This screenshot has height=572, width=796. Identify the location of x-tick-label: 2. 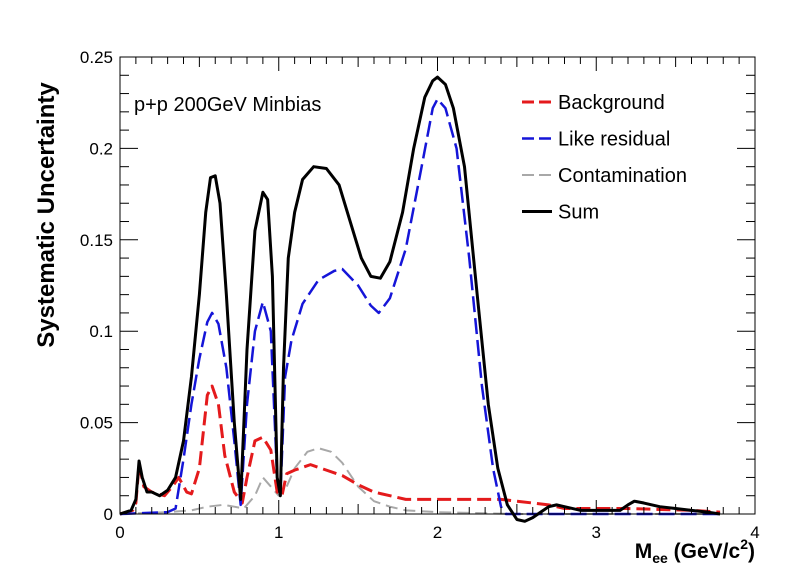
(437, 532).